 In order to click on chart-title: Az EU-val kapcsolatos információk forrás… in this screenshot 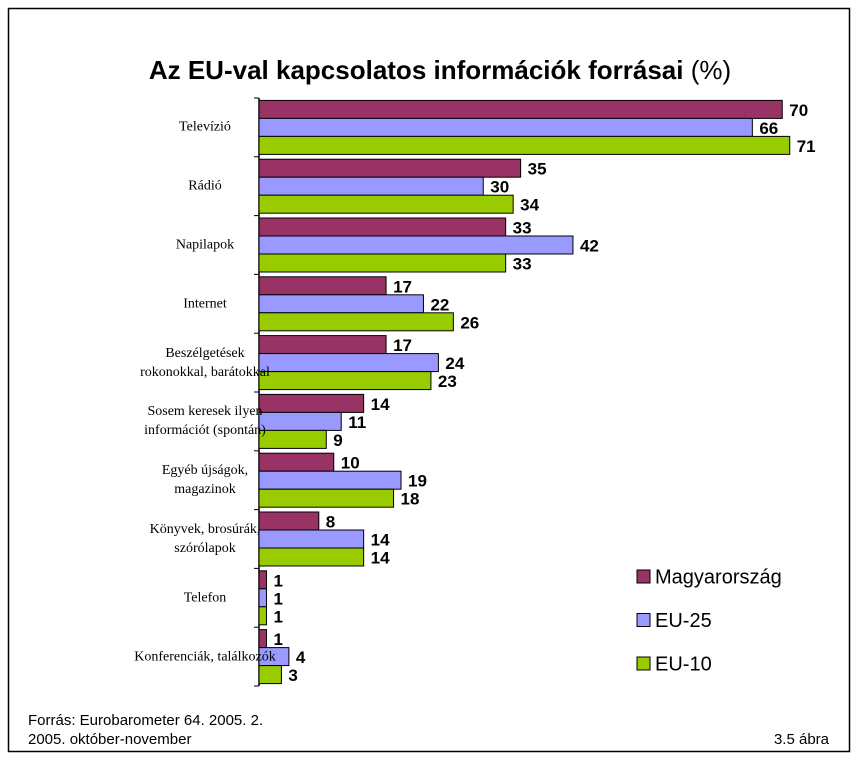, I will do `click(440, 70)`.